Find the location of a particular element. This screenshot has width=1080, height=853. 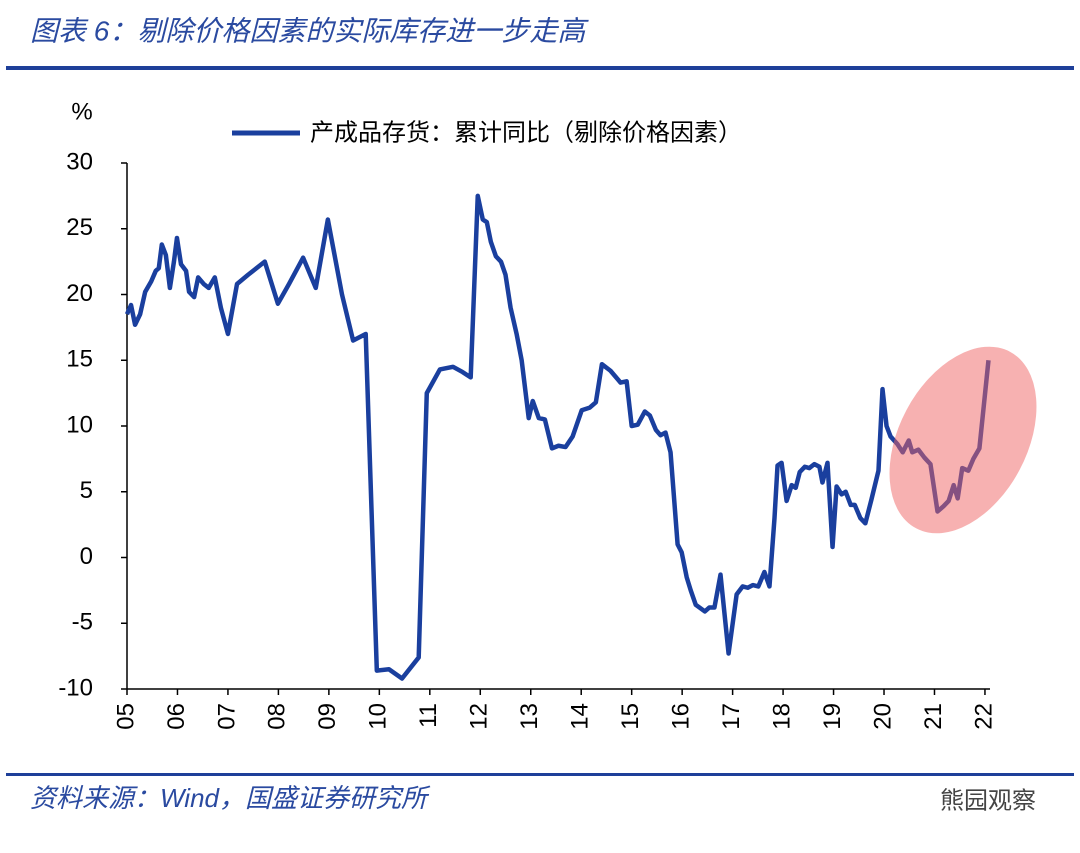

x-tick-label: 08 is located at coordinates (277, 716).